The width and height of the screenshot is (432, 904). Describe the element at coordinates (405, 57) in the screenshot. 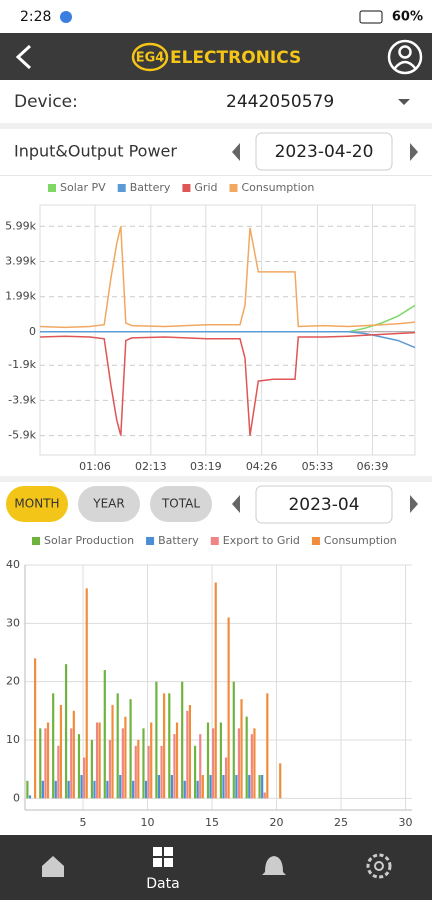

I see `profile-button` at that location.